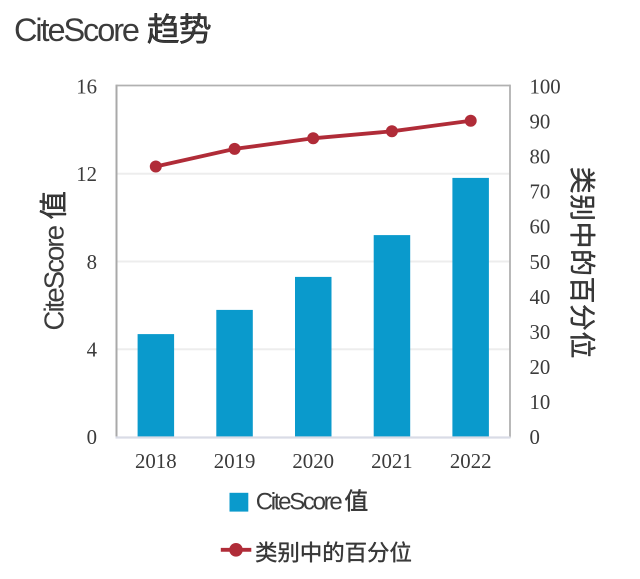 This screenshot has width=640, height=579. Describe the element at coordinates (471, 461) in the screenshot. I see `svg-text: 2022` at that location.